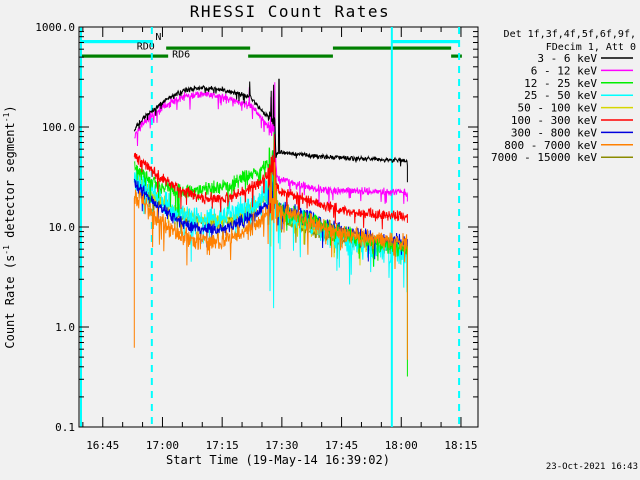 The image size is (640, 480). I want to click on legend-label-100-300keV: 100 - 300 keV, so click(554, 120).